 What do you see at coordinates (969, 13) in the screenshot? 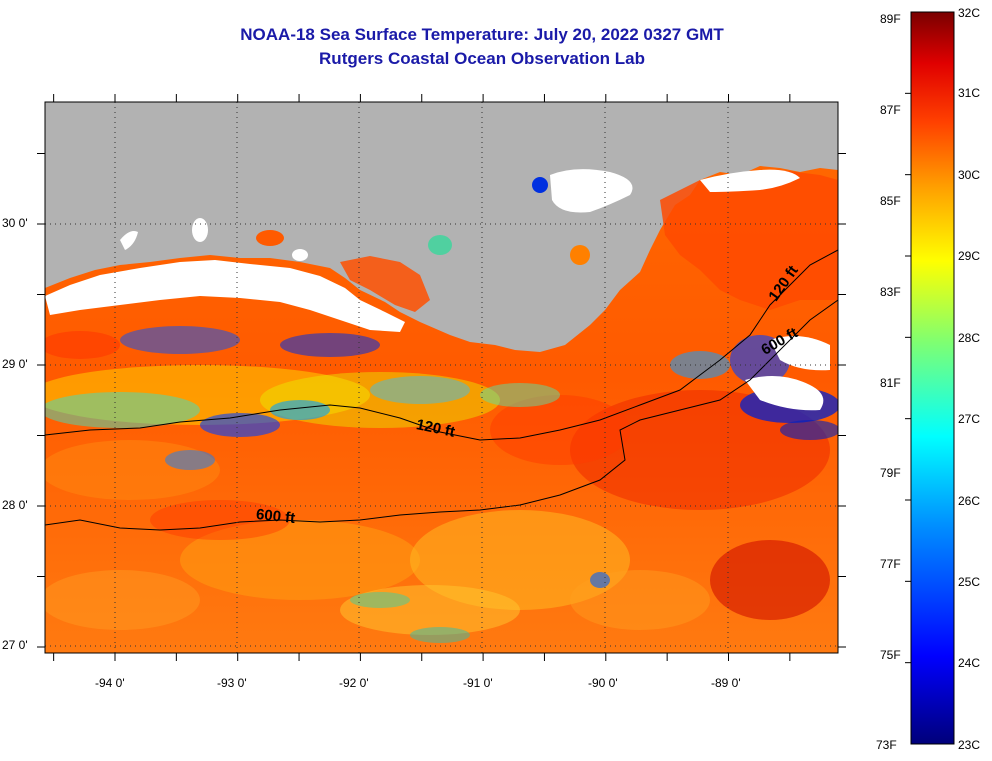
I see `colorbar-c-label: 32C` at bounding box center [969, 13].